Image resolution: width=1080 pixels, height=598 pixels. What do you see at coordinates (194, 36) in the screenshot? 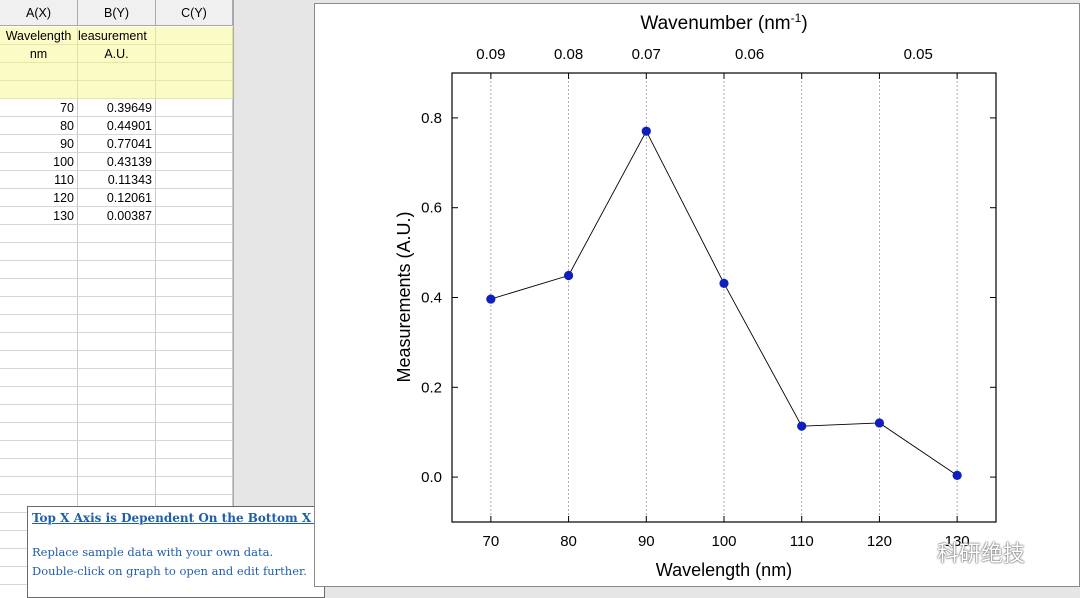
I see `long-name-c` at bounding box center [194, 36].